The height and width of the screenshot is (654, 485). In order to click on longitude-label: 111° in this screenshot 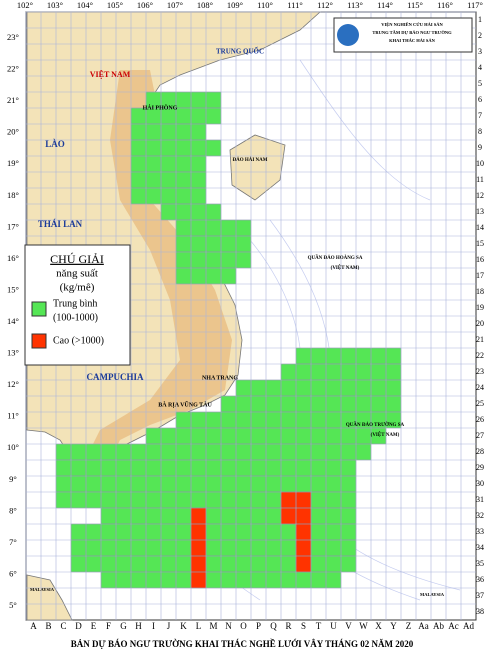, I will do `click(295, 5)`.